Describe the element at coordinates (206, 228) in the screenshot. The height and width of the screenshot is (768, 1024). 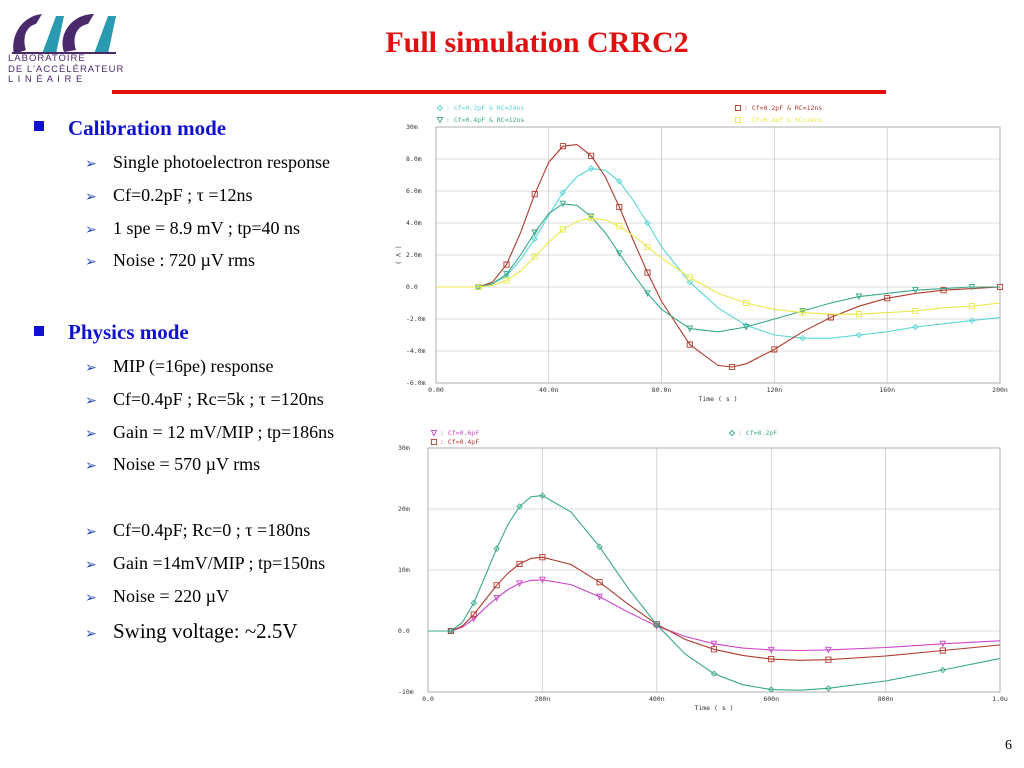
I see `list-item-text: 1 spe = 8.9 mV ; tp=40 ns` at that location.